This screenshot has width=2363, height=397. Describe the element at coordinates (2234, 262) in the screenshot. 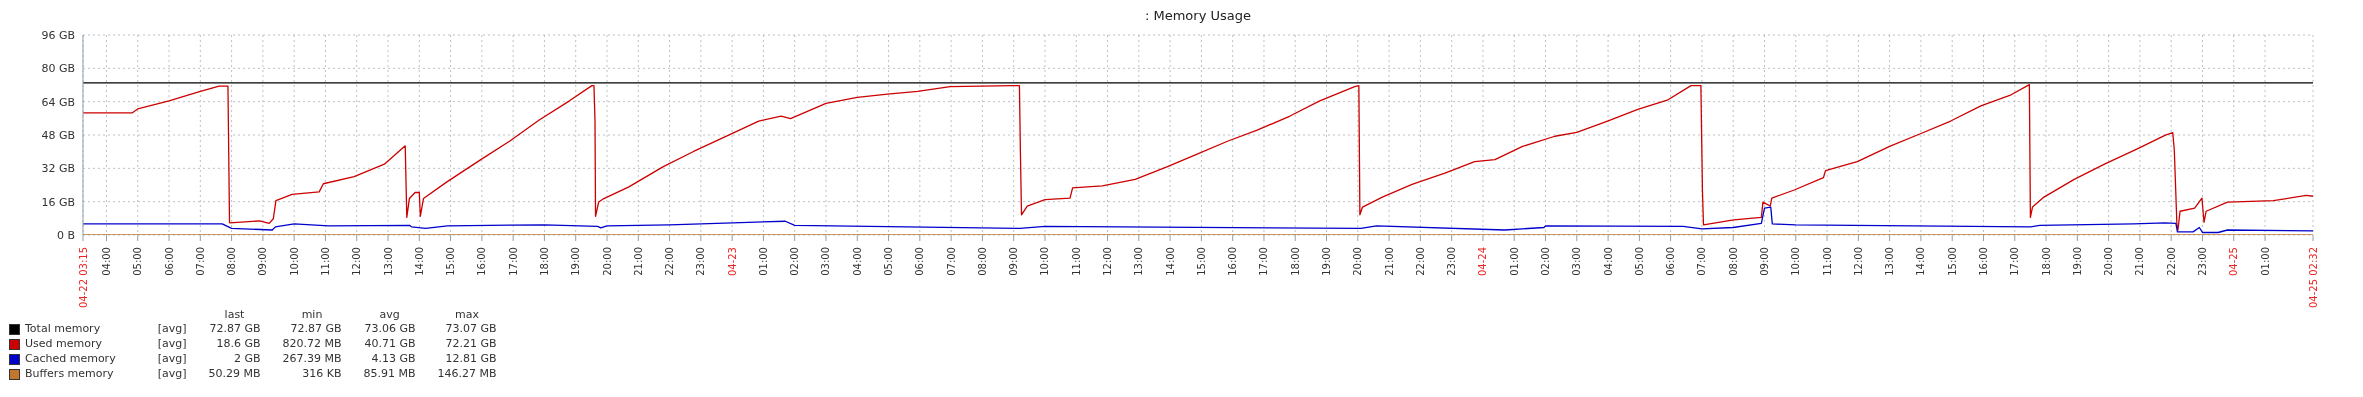

I see `x-tick-label: 04-25` at that location.